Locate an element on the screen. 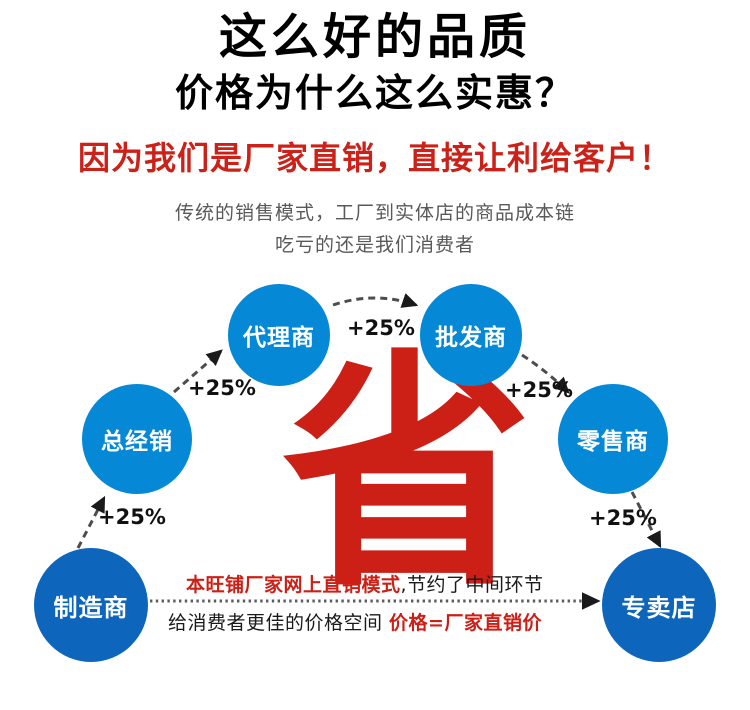  markup-label-manufacturer-to-general: +25% is located at coordinates (132, 517).